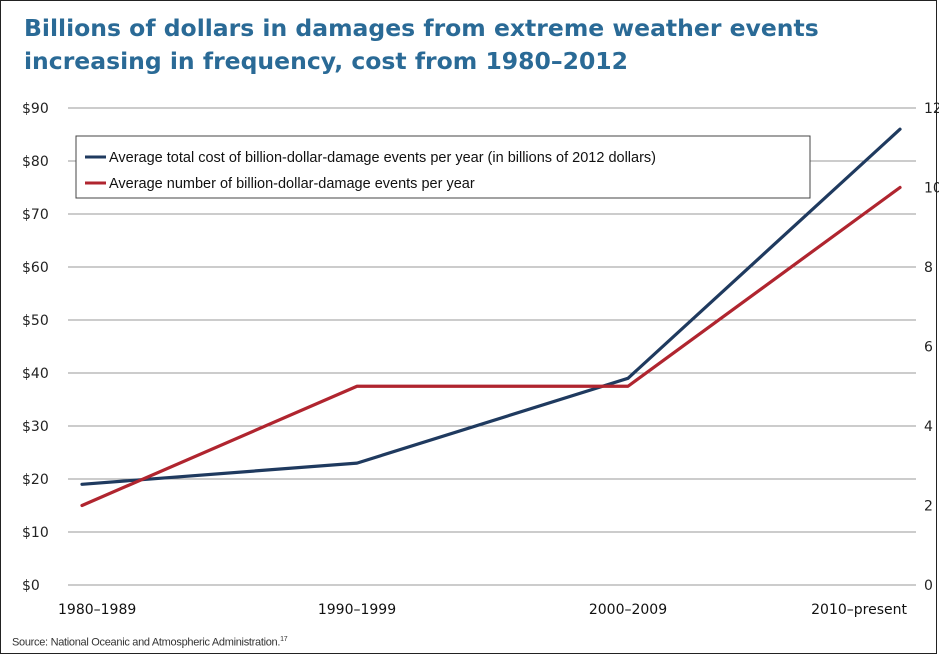  Describe the element at coordinates (35, 268) in the screenshot. I see `y-left-tick-label: $60` at that location.